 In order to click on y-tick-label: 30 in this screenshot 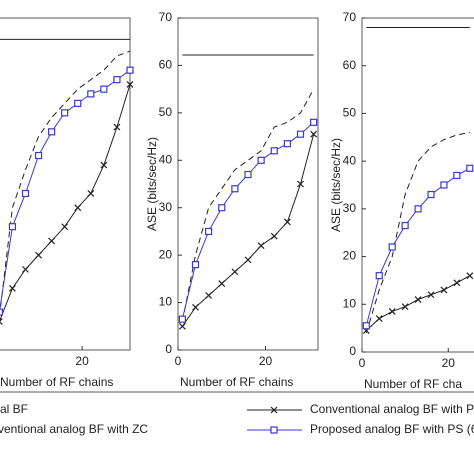, I will do `click(166, 207)`.